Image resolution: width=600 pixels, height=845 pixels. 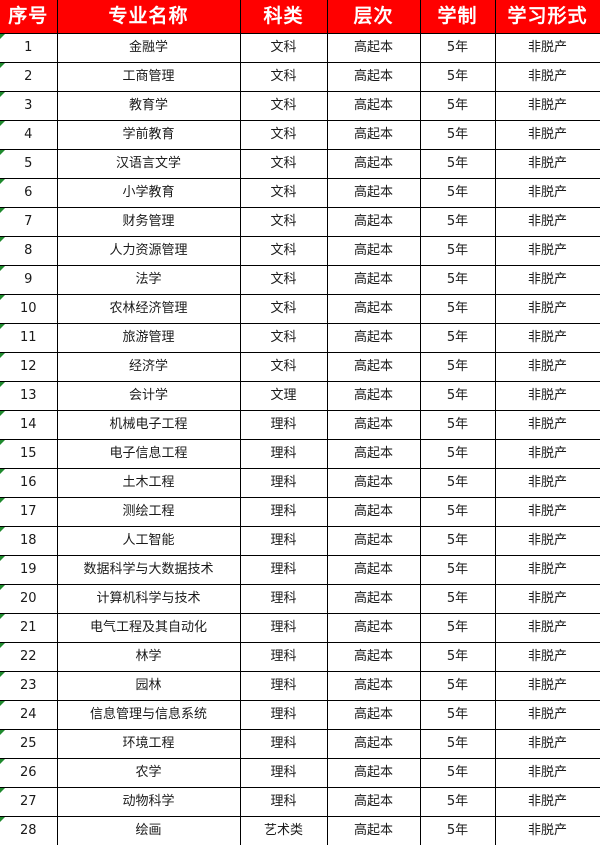 What do you see at coordinates (28, 48) in the screenshot?
I see `cell-seq: 1` at bounding box center [28, 48].